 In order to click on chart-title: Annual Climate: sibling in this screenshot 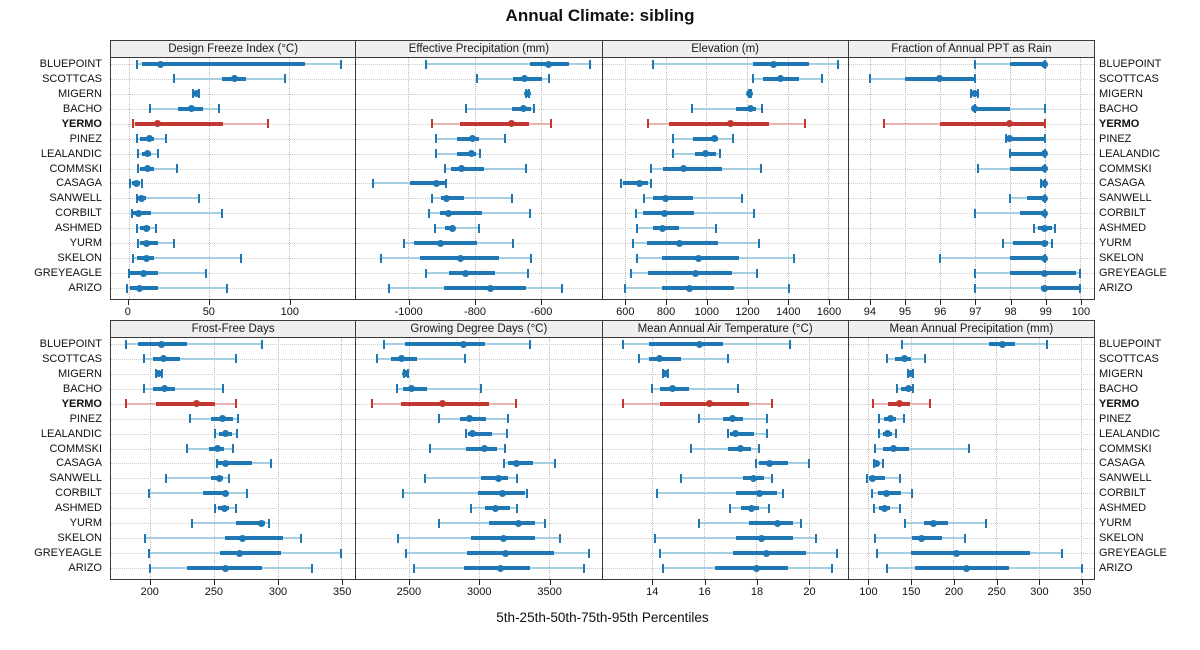, I will do `click(600, 15)`.